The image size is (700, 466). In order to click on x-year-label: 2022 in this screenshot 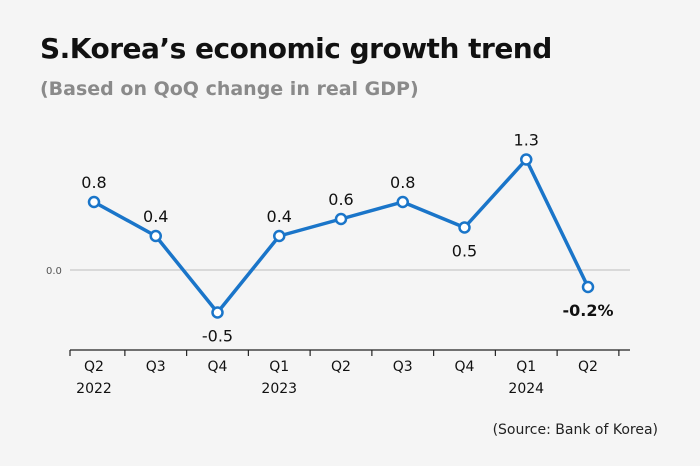, I will do `click(94, 389)`.